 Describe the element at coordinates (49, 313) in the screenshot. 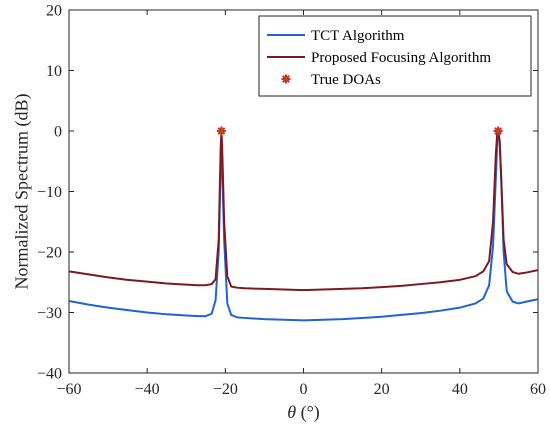

I see `y-tick-label: −30` at that location.